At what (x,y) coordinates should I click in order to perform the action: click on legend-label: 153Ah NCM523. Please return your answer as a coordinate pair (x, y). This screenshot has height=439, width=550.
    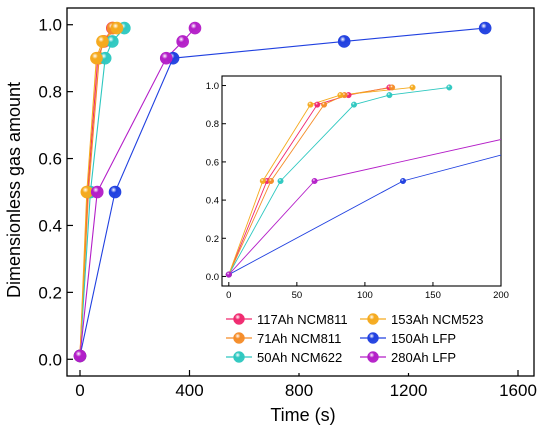
    Looking at the image, I should click on (437, 319).